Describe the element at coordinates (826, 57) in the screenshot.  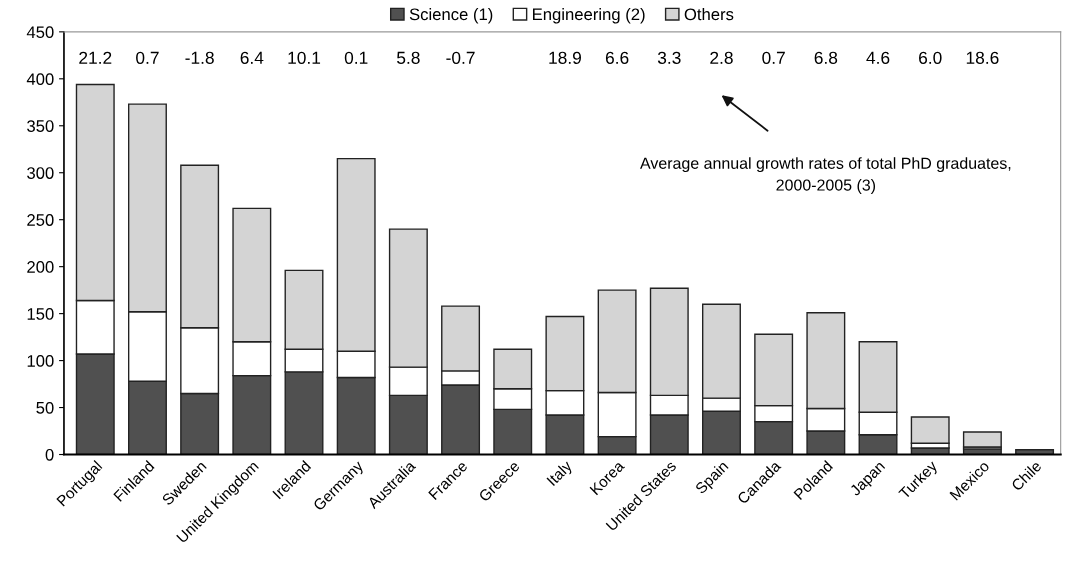
I see `annotation: 6.8` at that location.